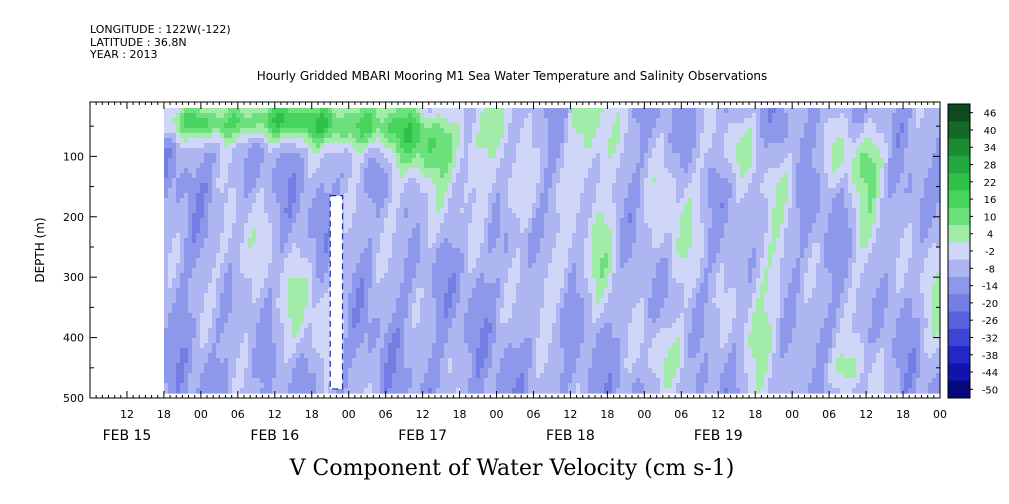  I want to click on header-year: YEAR : 2013, so click(124, 54).